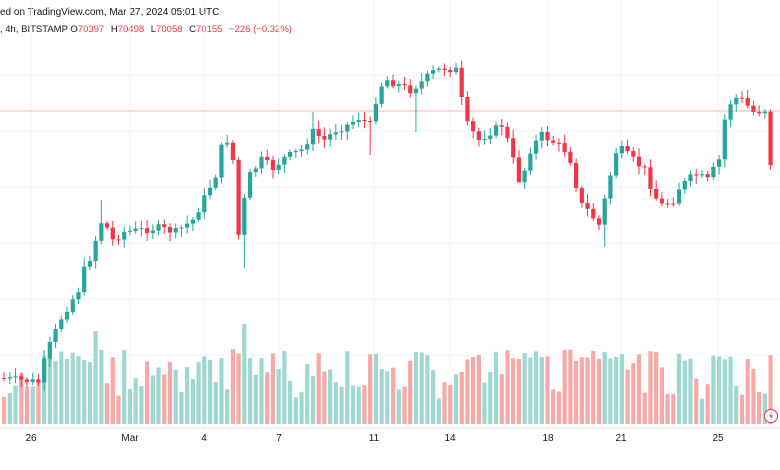 The height and width of the screenshot is (470, 780). What do you see at coordinates (193, 29) in the screenshot?
I see `close-label: C` at bounding box center [193, 29].